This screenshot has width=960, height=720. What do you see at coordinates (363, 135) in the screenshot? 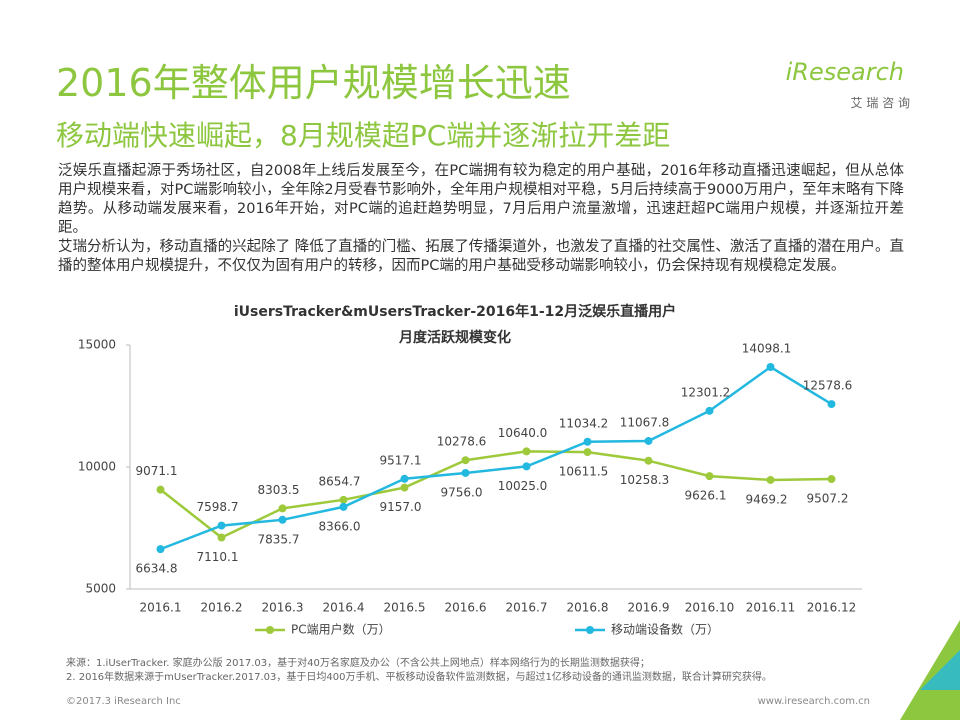
I see `slide-subtitle: 移动端快速崛起，8月规模超PC端并逐渐拉开差距` at bounding box center [363, 135].